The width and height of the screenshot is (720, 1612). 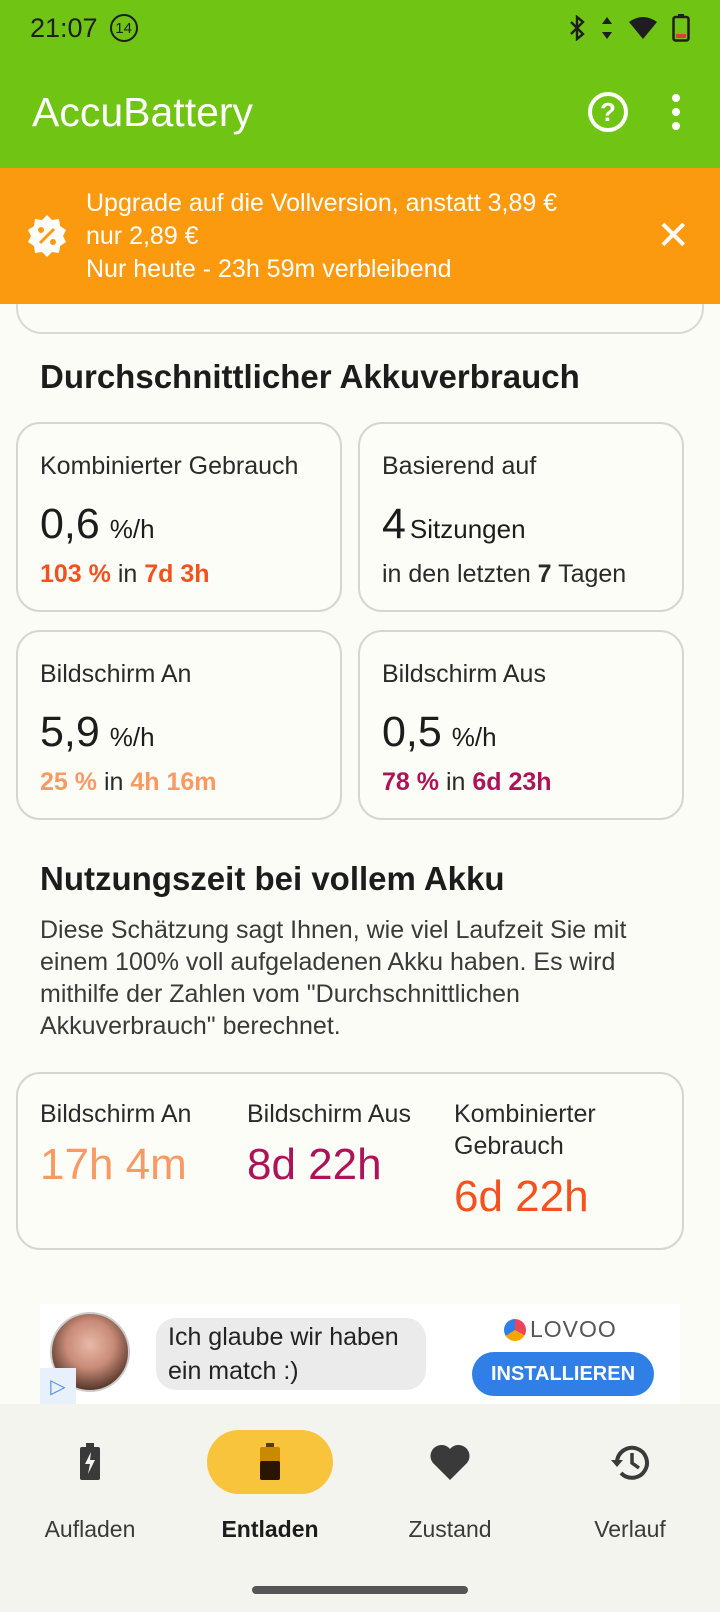 I want to click on card-value: 0,6 %/h, so click(x=97, y=524).